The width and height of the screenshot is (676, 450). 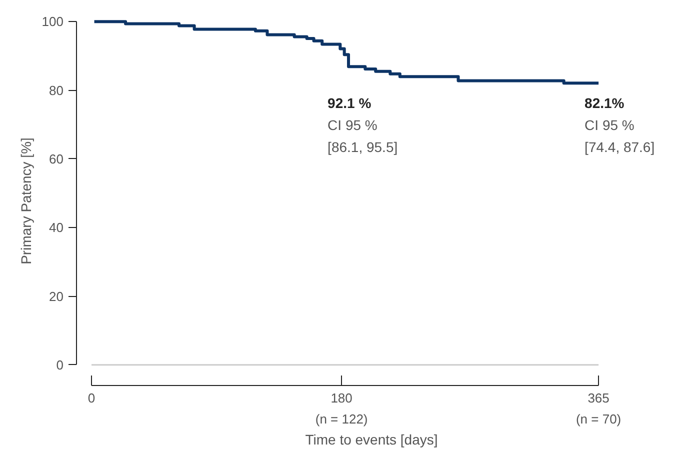 I want to click on x-tick-label: 0, so click(x=92, y=398).